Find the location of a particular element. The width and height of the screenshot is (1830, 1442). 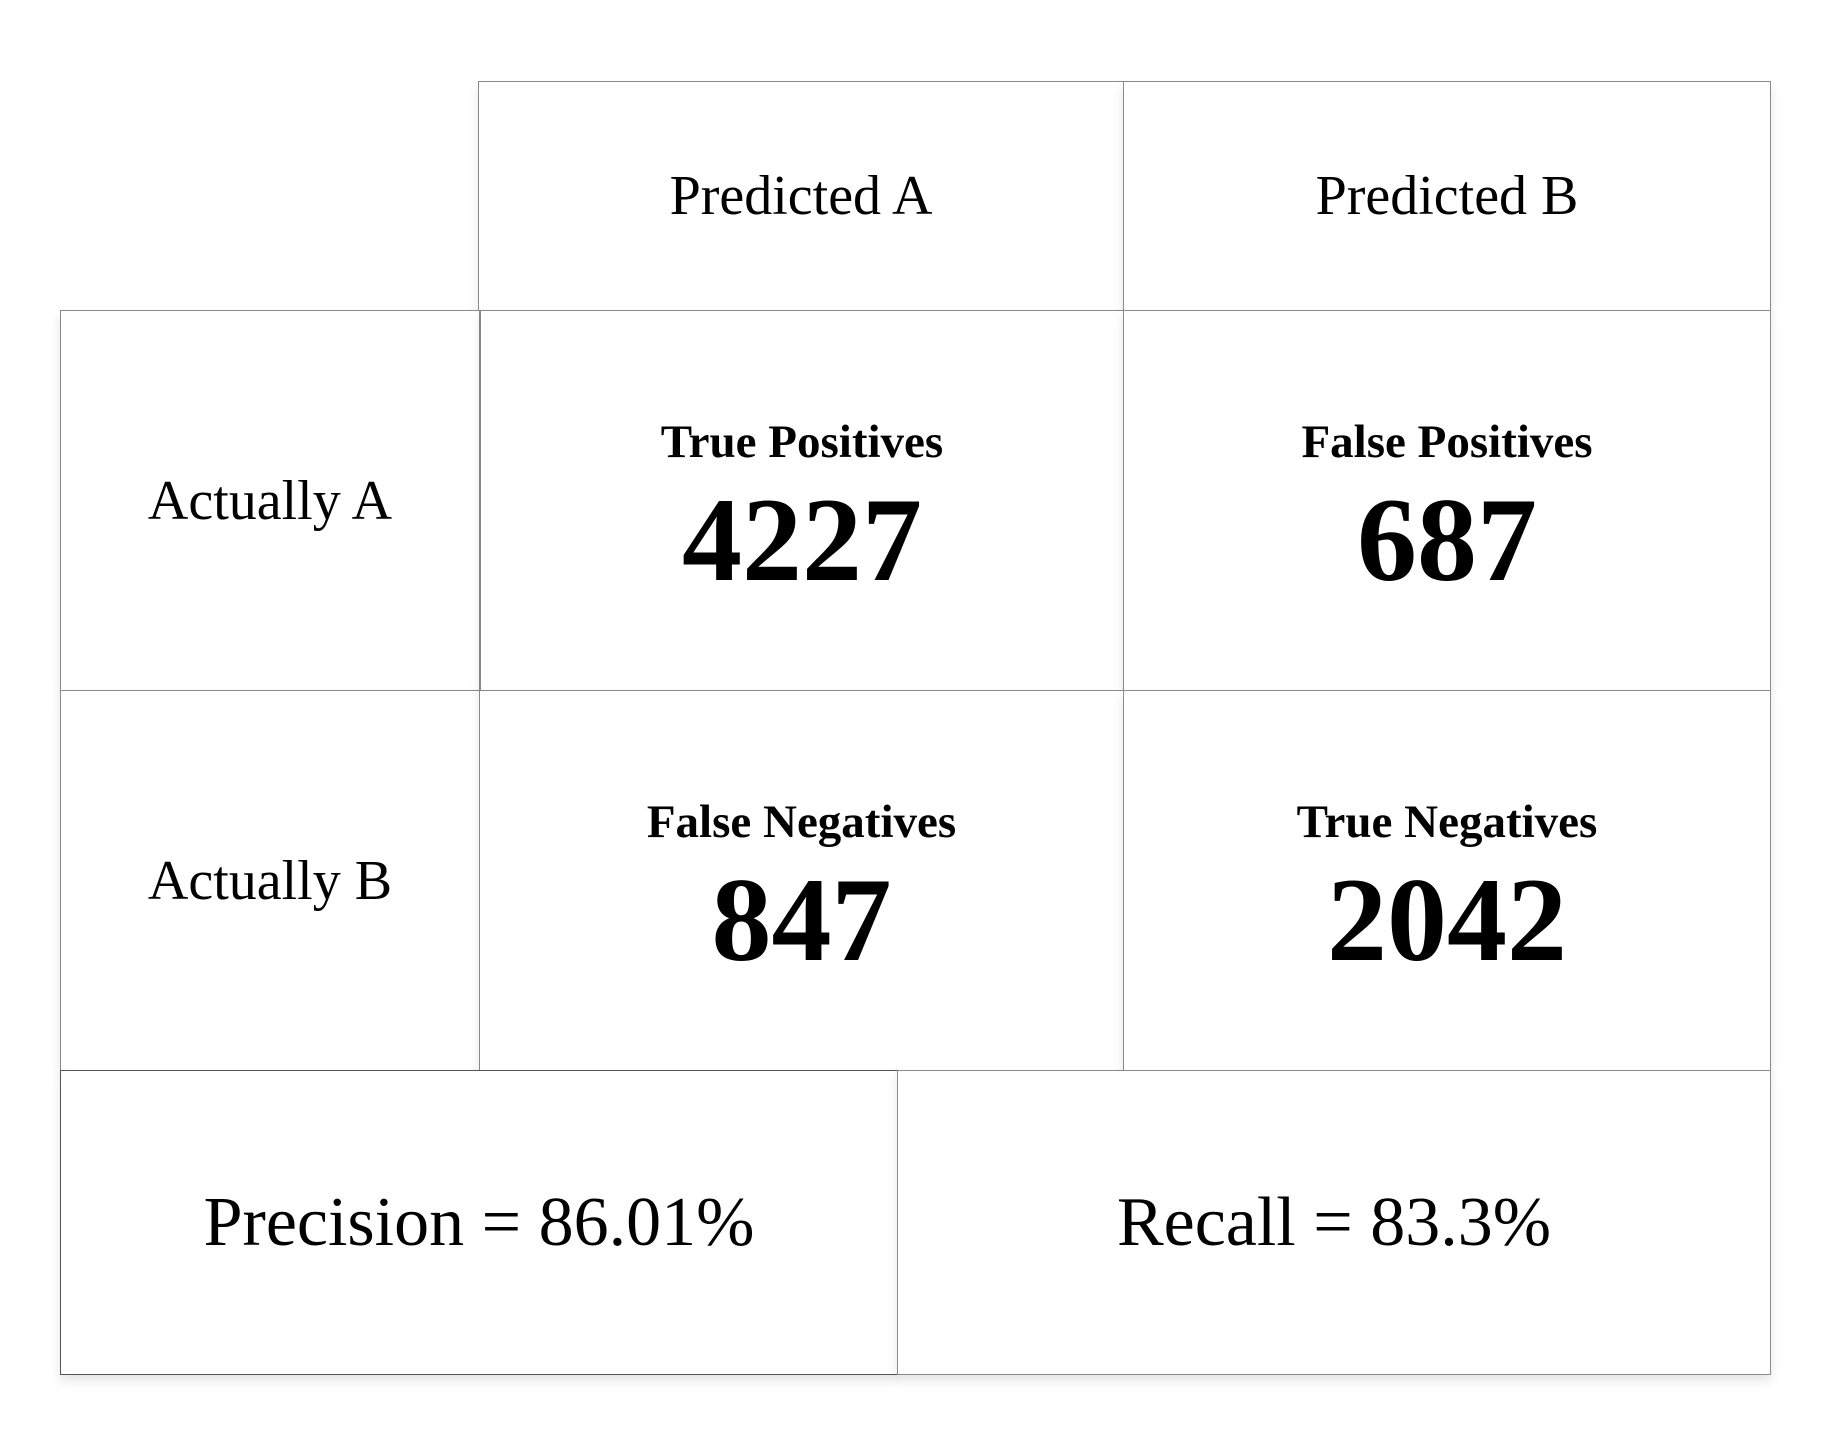

true-negatives-label: True Negatives is located at coordinates (1447, 822).